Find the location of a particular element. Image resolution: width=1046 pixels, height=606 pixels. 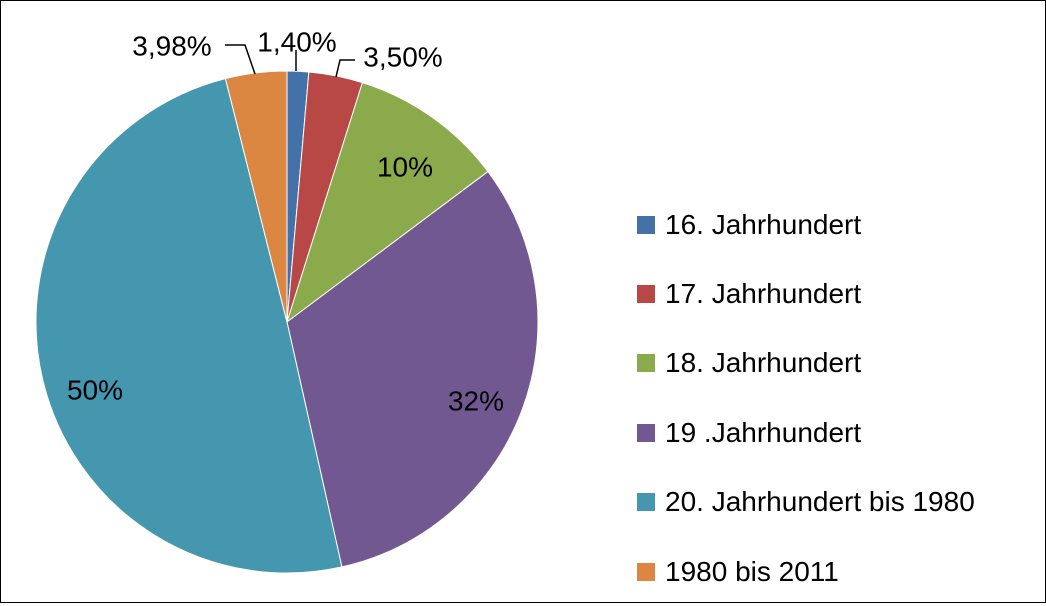

legend-label: 19 .Jahrhundert is located at coordinates (763, 432).